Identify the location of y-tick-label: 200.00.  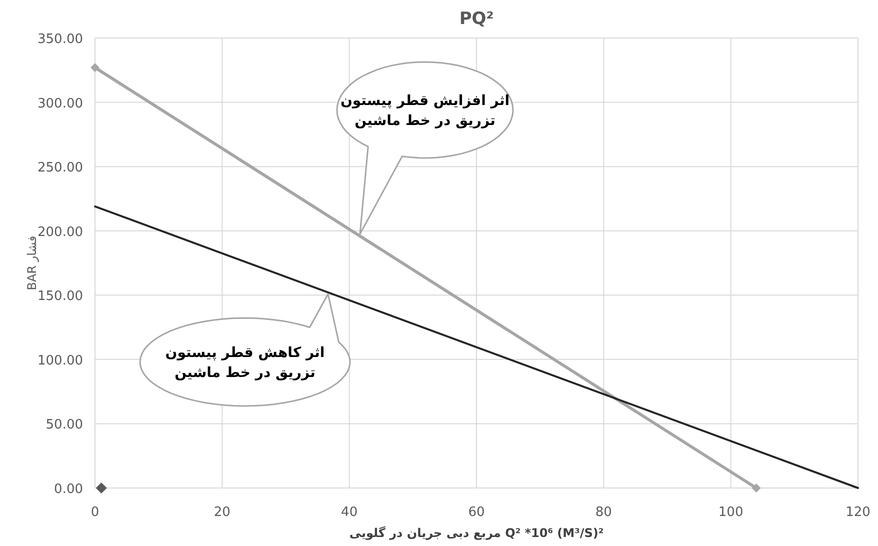
(60, 232).